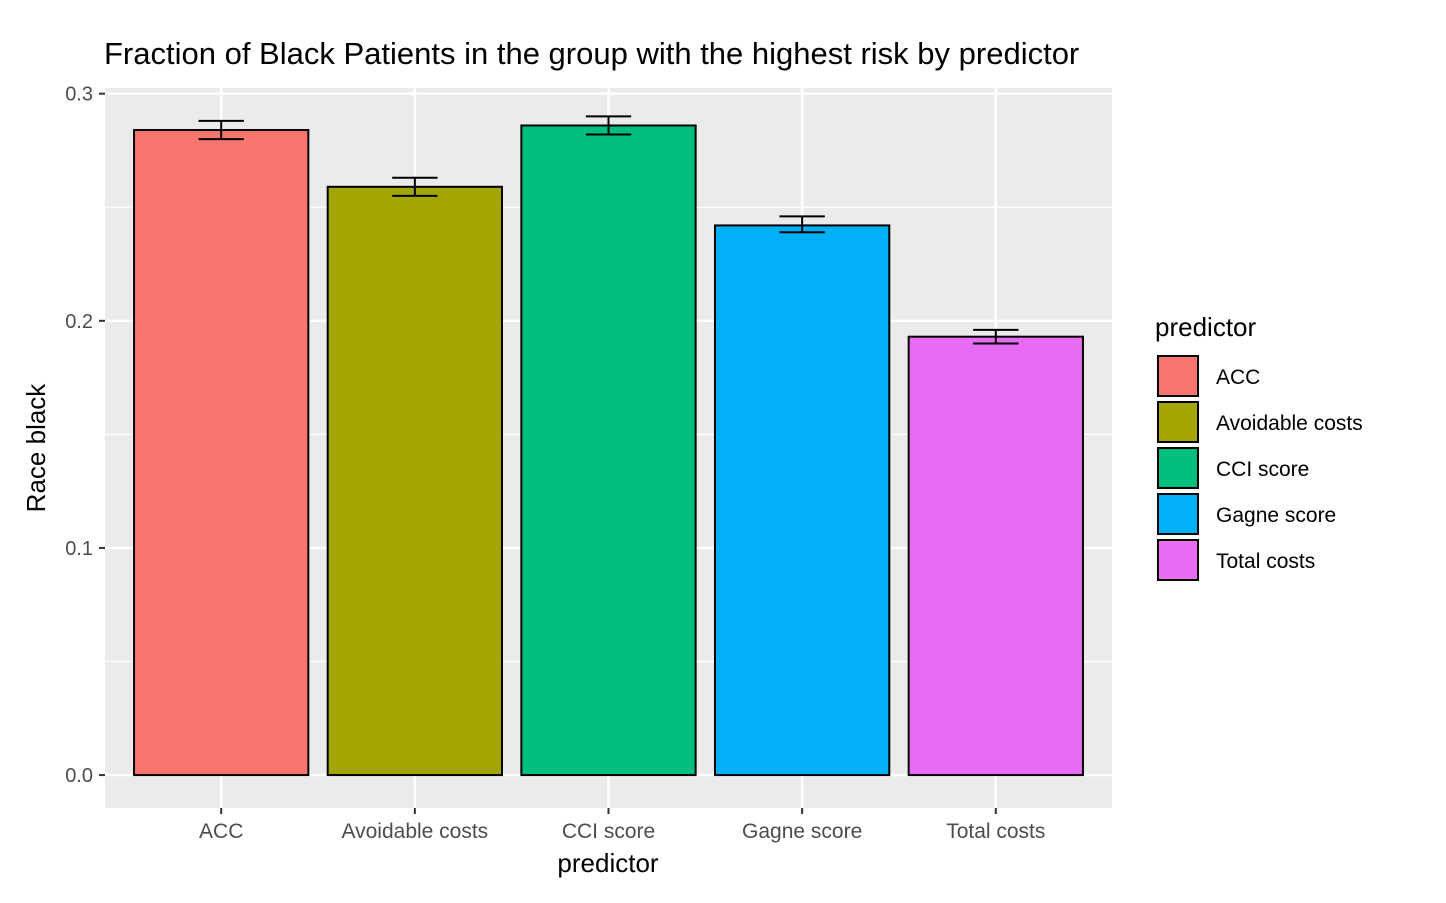 The height and width of the screenshot is (903, 1446). I want to click on y-axis-title: Race black, so click(36, 448).